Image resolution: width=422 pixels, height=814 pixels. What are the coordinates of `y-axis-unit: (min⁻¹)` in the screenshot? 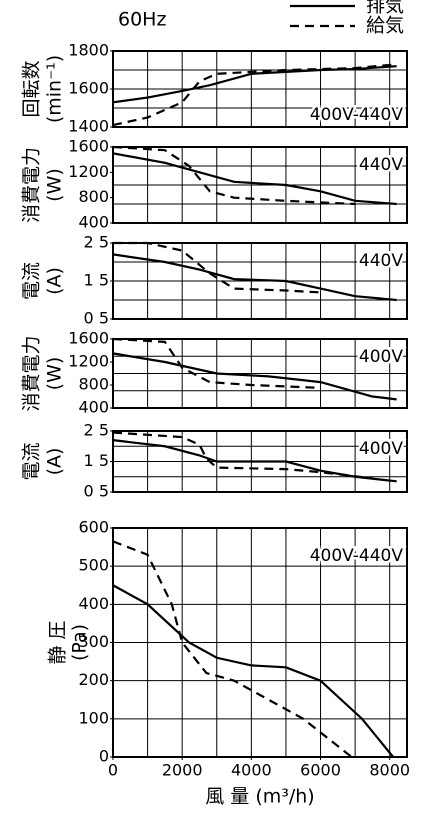 It's located at (55, 89).